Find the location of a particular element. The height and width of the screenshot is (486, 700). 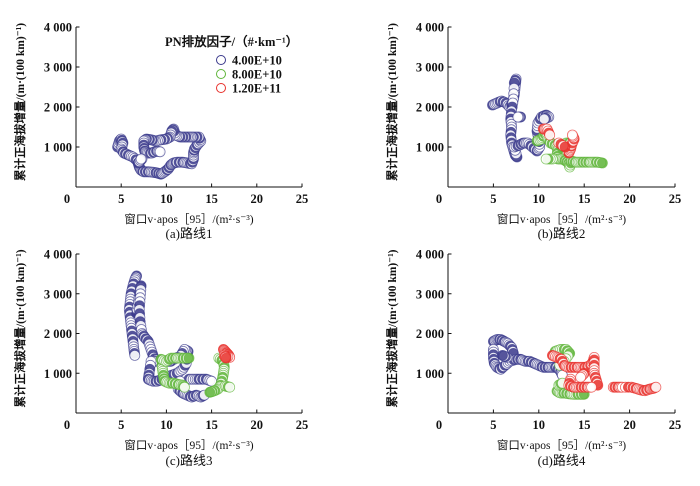

legend-marker-8e10 is located at coordinates (221, 74).